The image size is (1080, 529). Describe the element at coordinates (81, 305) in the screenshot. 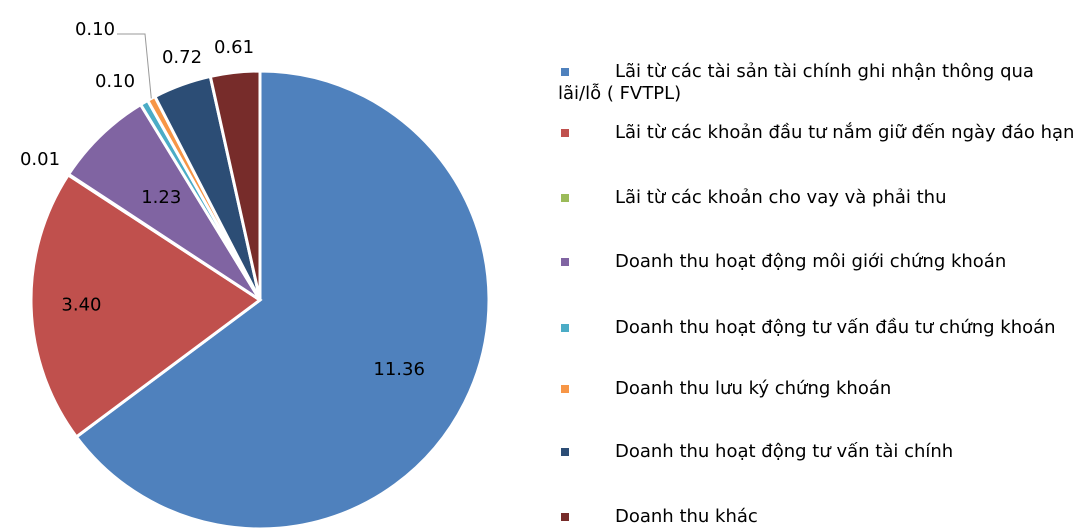

I see `data-label: 3.40` at that location.